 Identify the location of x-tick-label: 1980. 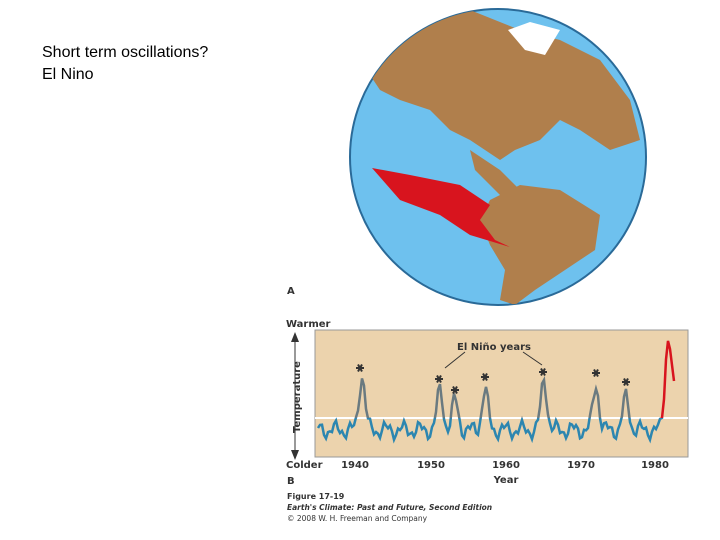
(655, 465).